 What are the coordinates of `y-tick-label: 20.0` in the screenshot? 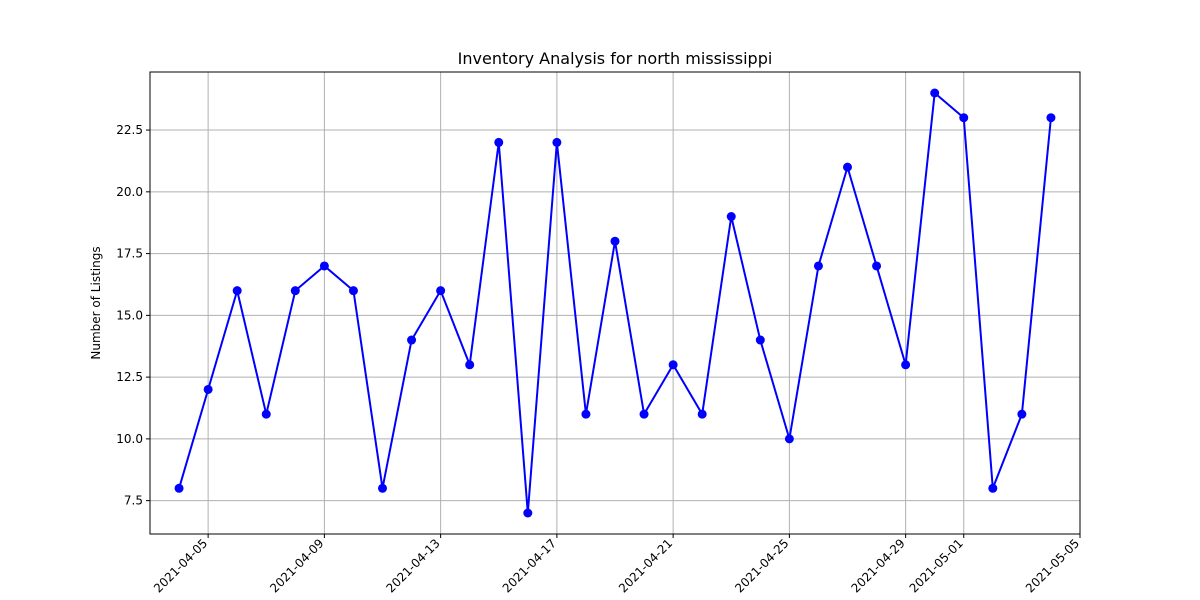 It's located at (129, 192).